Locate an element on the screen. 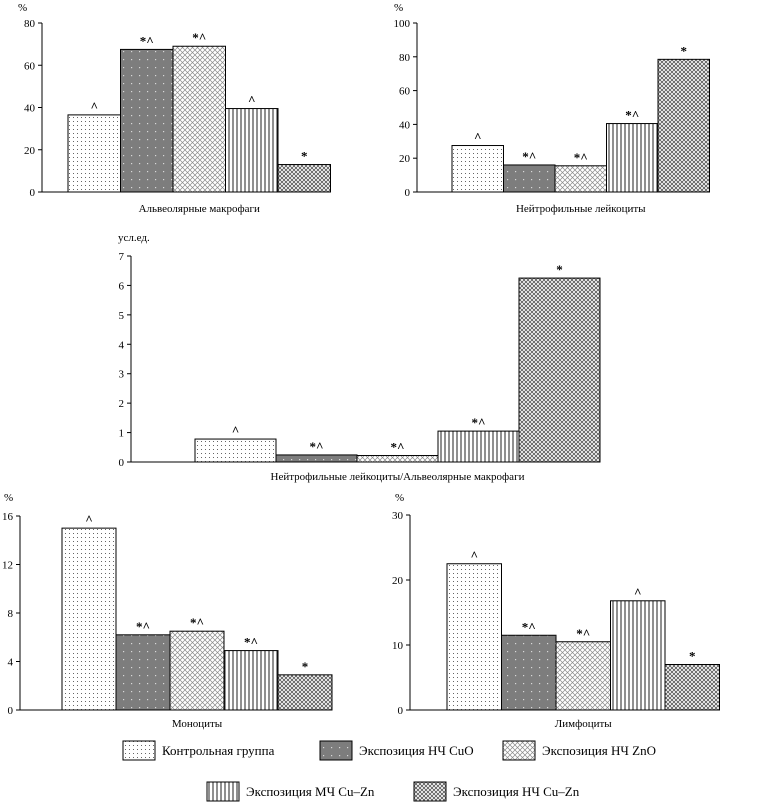 This screenshot has width=761, height=804. legend-item-control: Контрольная группа is located at coordinates (198, 750).